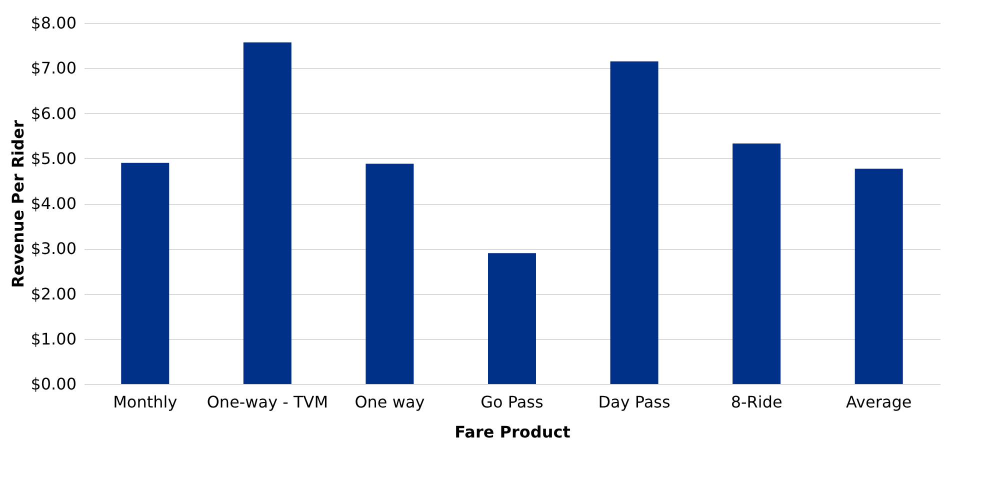  What do you see at coordinates (53, 68) in the screenshot?
I see `y-tick-label: $7.00` at bounding box center [53, 68].